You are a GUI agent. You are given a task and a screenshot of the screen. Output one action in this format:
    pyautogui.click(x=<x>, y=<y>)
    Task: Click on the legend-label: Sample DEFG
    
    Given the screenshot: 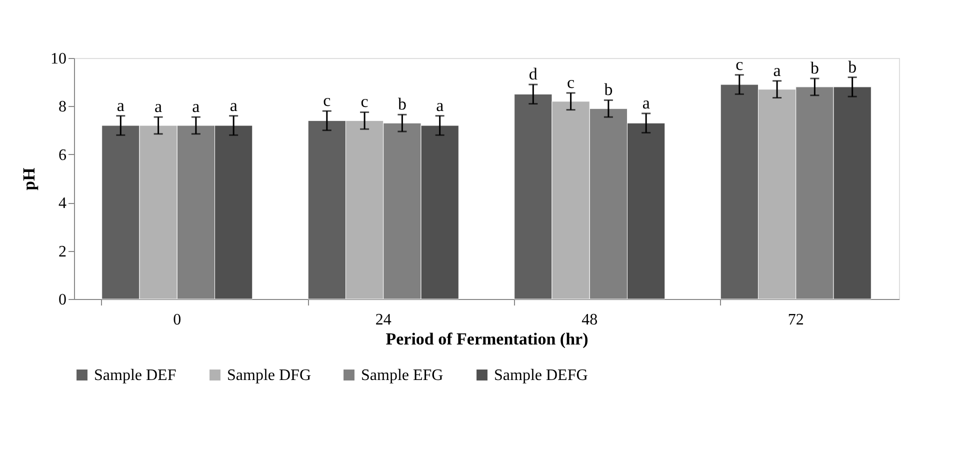 What is the action you would take?
    pyautogui.click(x=541, y=375)
    